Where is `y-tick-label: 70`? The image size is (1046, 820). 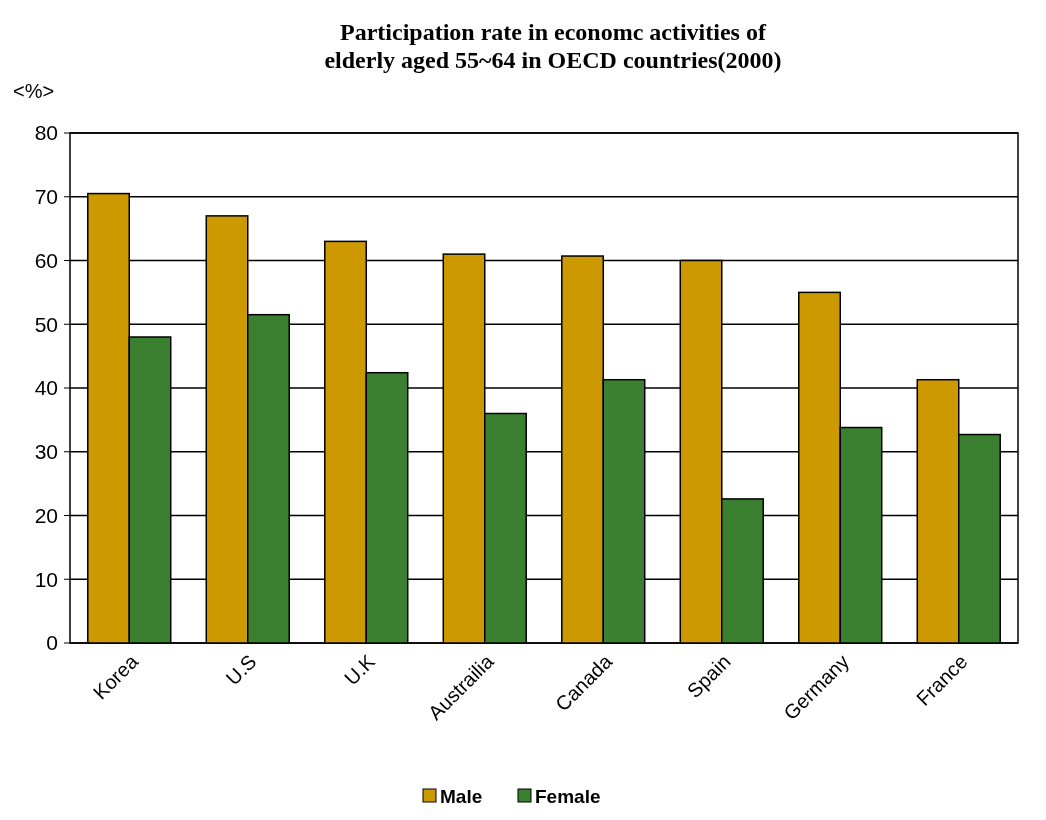
y-tick-label: 70 is located at coordinates (46, 197).